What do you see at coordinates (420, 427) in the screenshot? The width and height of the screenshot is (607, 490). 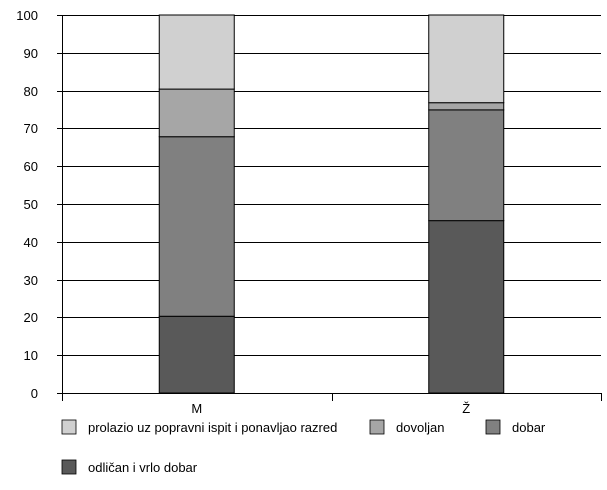 I see `legend-label: dovoljan` at bounding box center [420, 427].